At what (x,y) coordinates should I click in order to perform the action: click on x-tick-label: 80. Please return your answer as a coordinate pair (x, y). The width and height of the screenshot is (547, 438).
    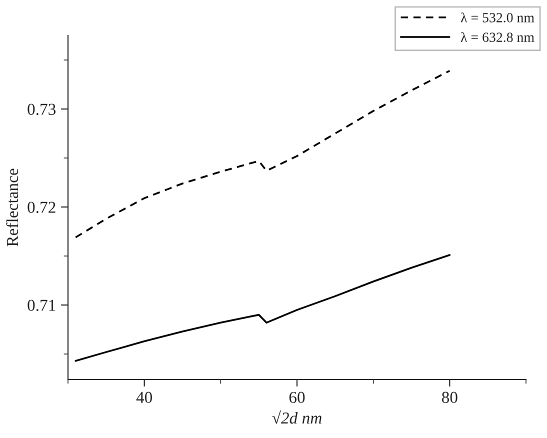
    Looking at the image, I should click on (450, 398).